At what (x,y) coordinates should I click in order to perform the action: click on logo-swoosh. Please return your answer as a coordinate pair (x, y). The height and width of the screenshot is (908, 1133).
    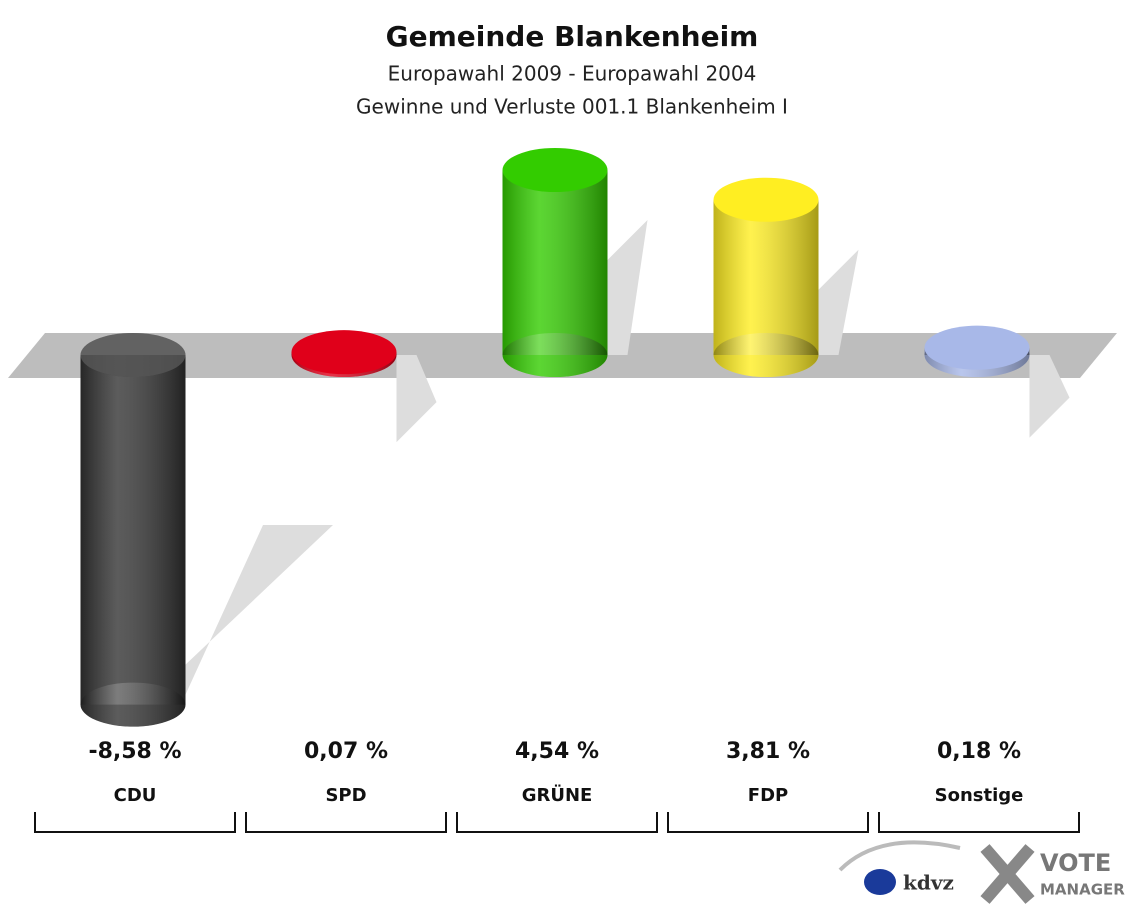
    Looking at the image, I should click on (899, 856).